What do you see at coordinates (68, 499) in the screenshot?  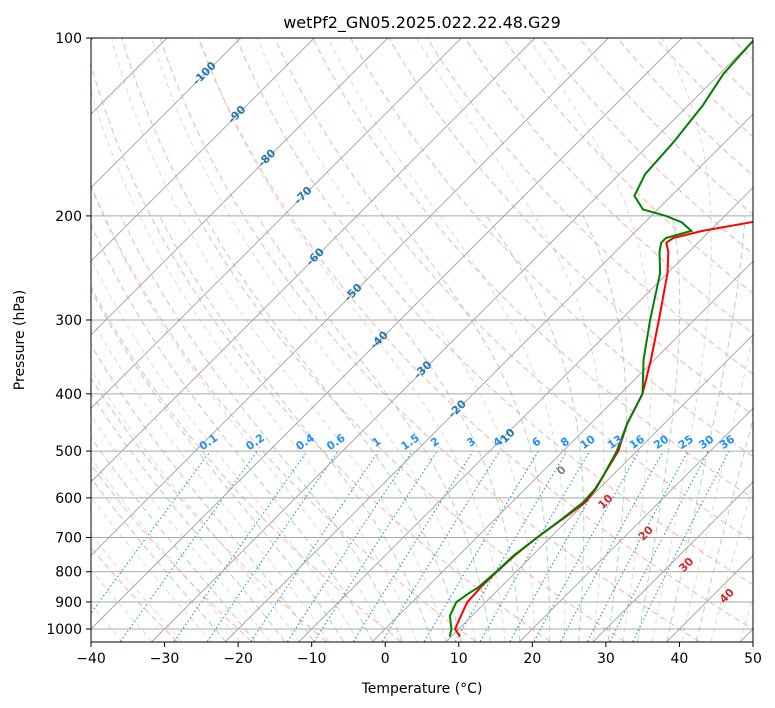 I see `y-tick-label: 600` at bounding box center [68, 499].